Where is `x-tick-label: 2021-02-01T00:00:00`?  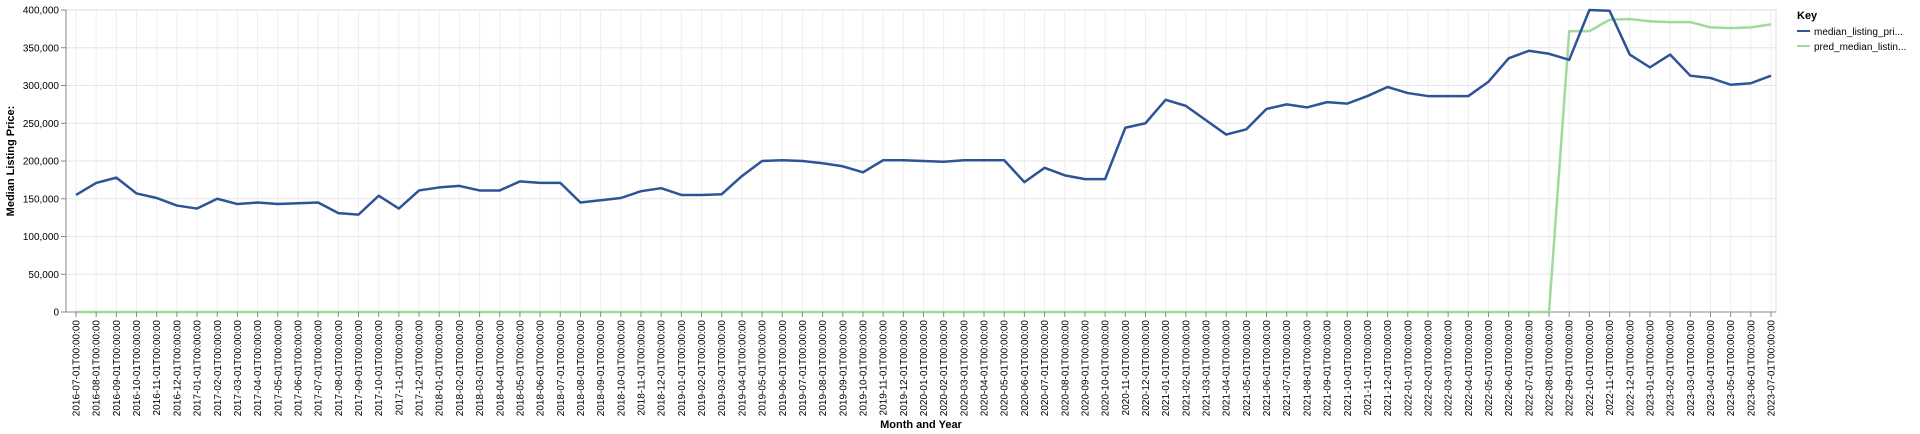 x-tick-label: 2021-02-01T00:00:00 is located at coordinates (1186, 368).